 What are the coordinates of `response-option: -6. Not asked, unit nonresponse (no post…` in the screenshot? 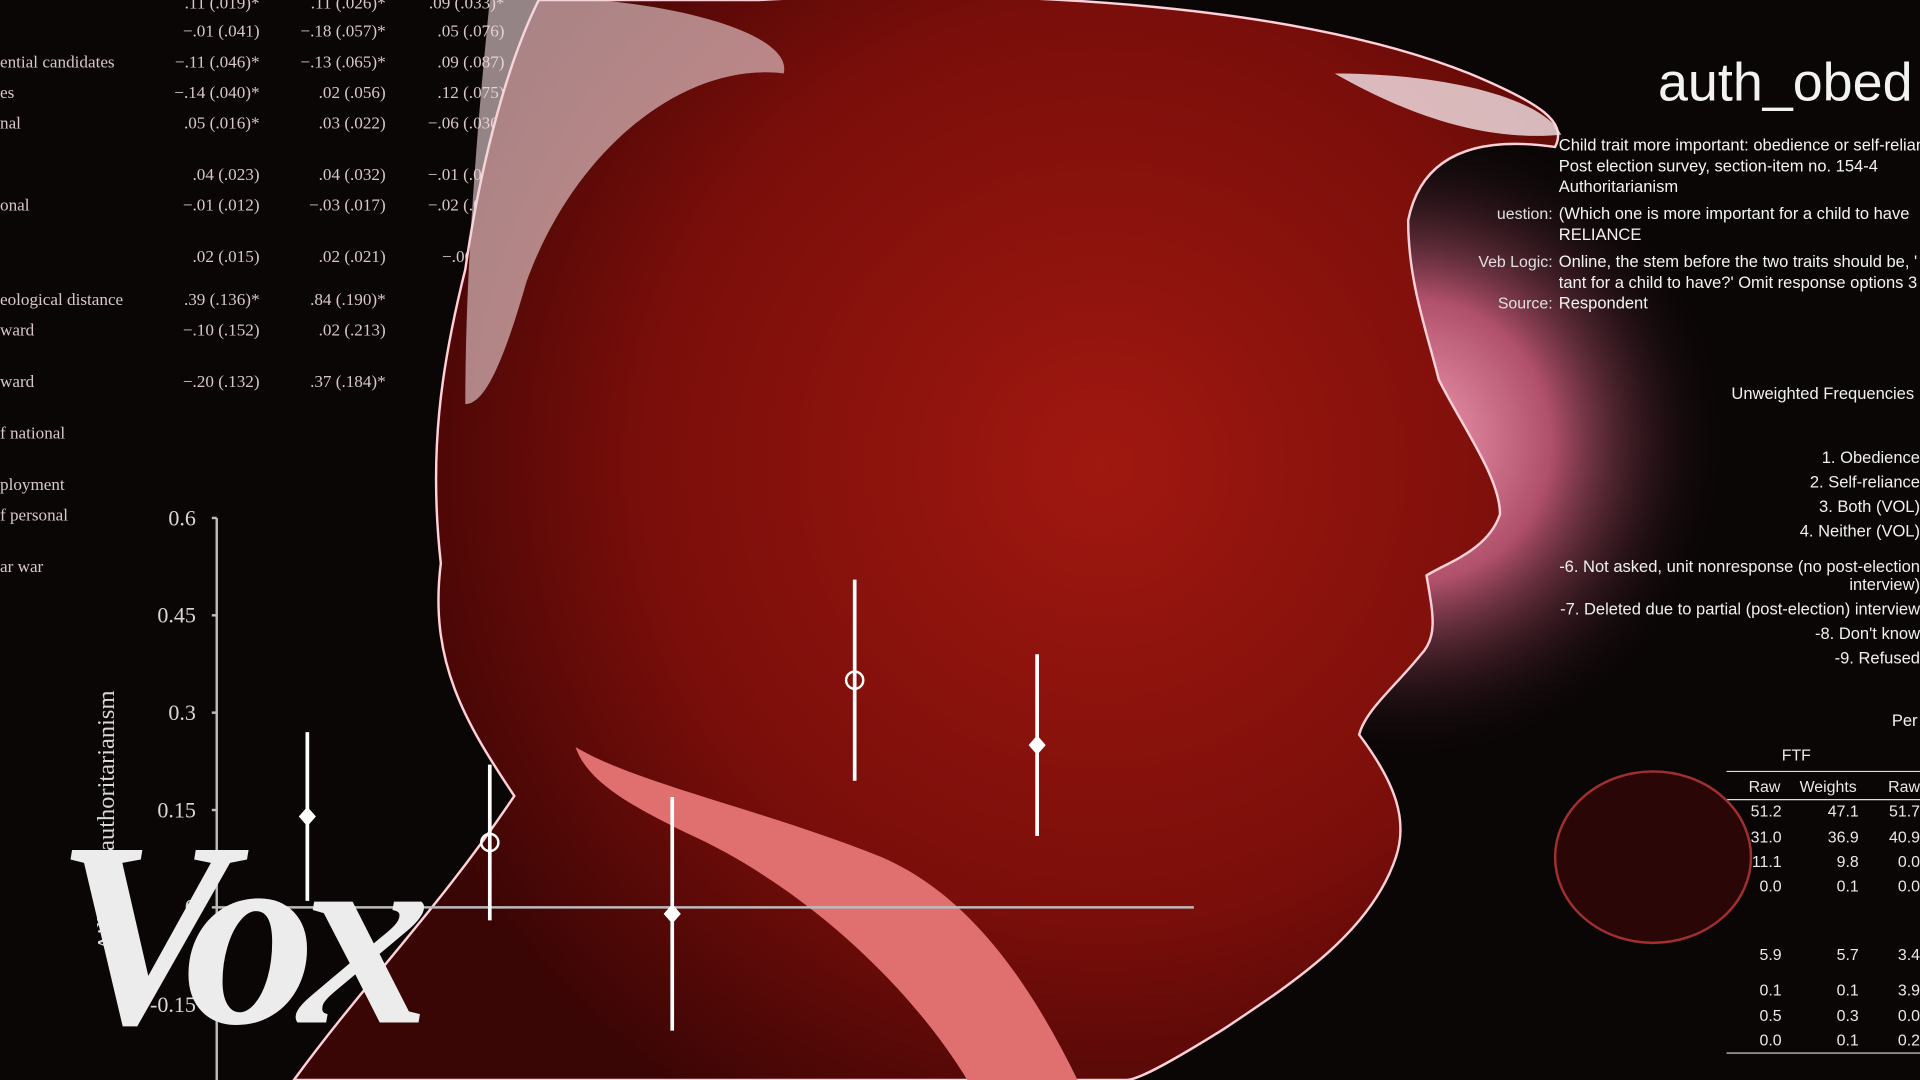 It's located at (1739, 566).